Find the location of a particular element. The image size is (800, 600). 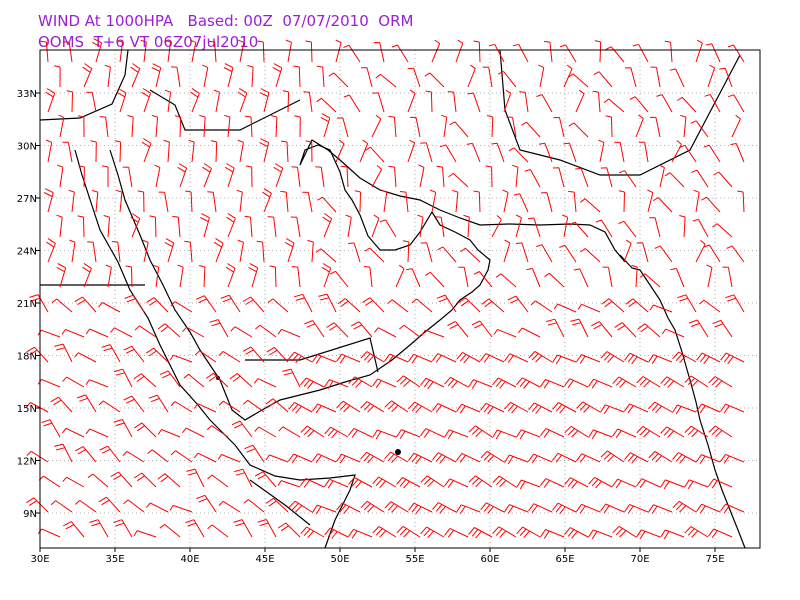

border is located at coordinates (312, 355).